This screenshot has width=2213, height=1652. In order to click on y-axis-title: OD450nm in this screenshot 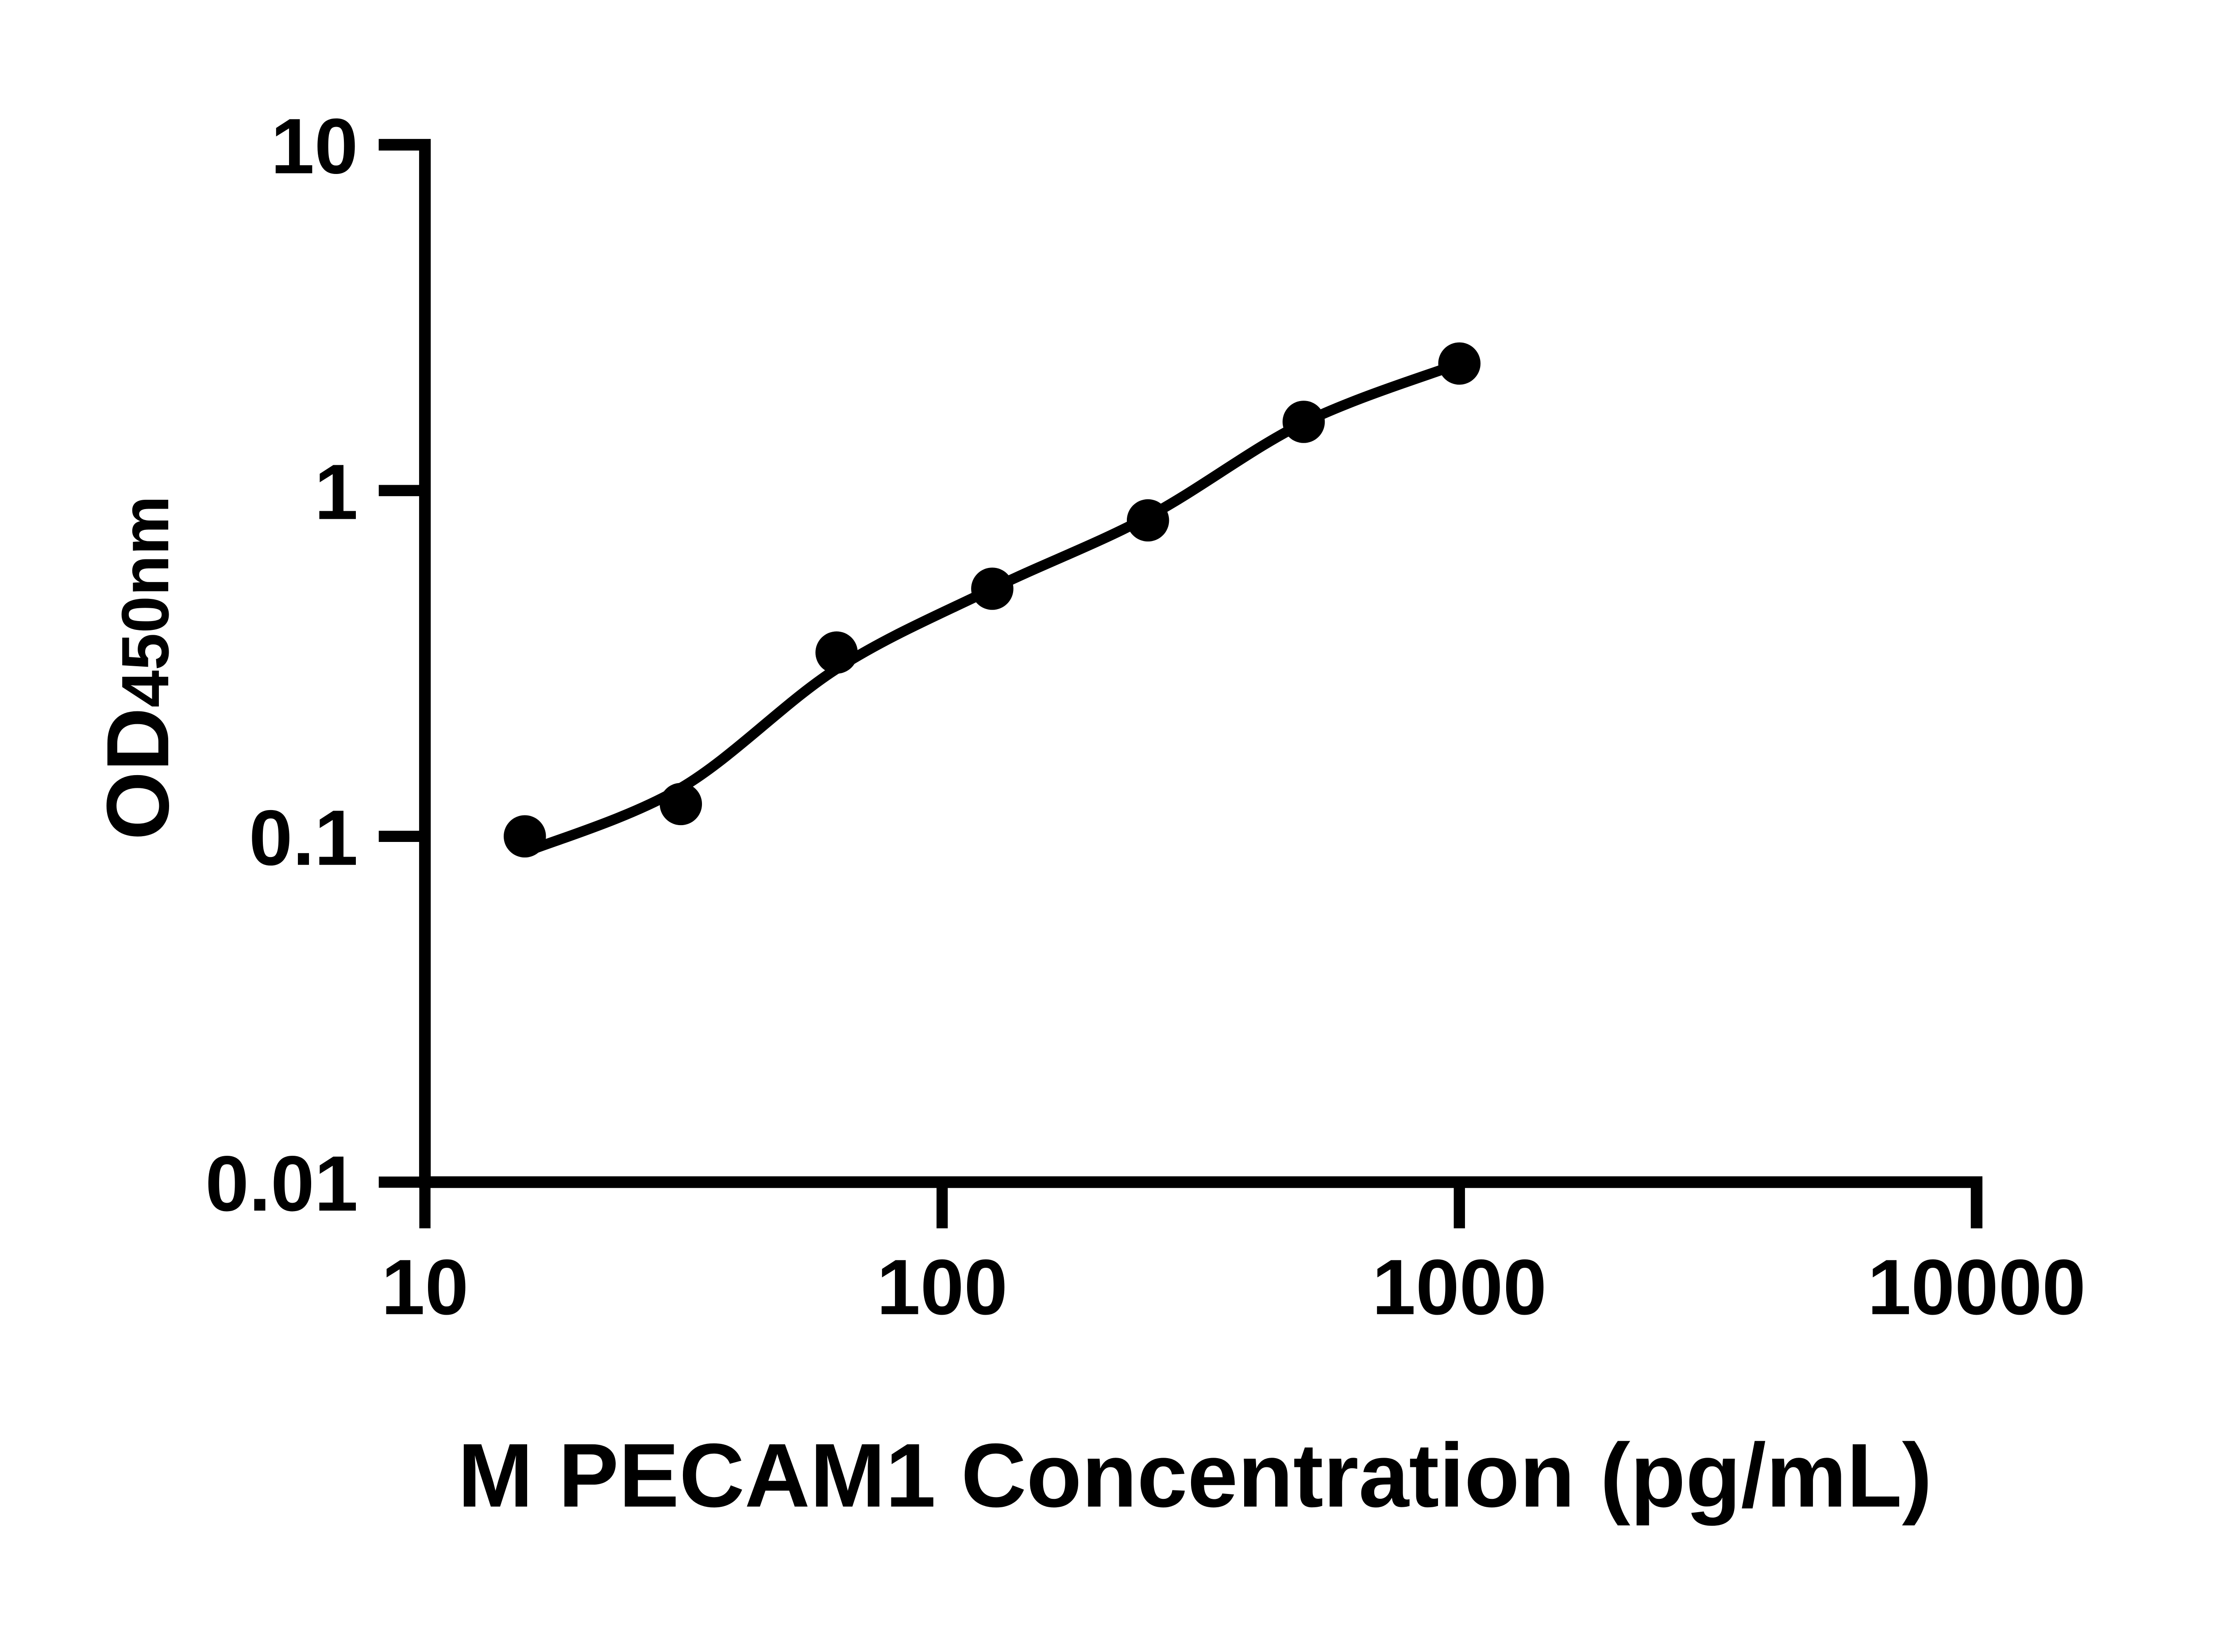, I will do `click(138, 668)`.